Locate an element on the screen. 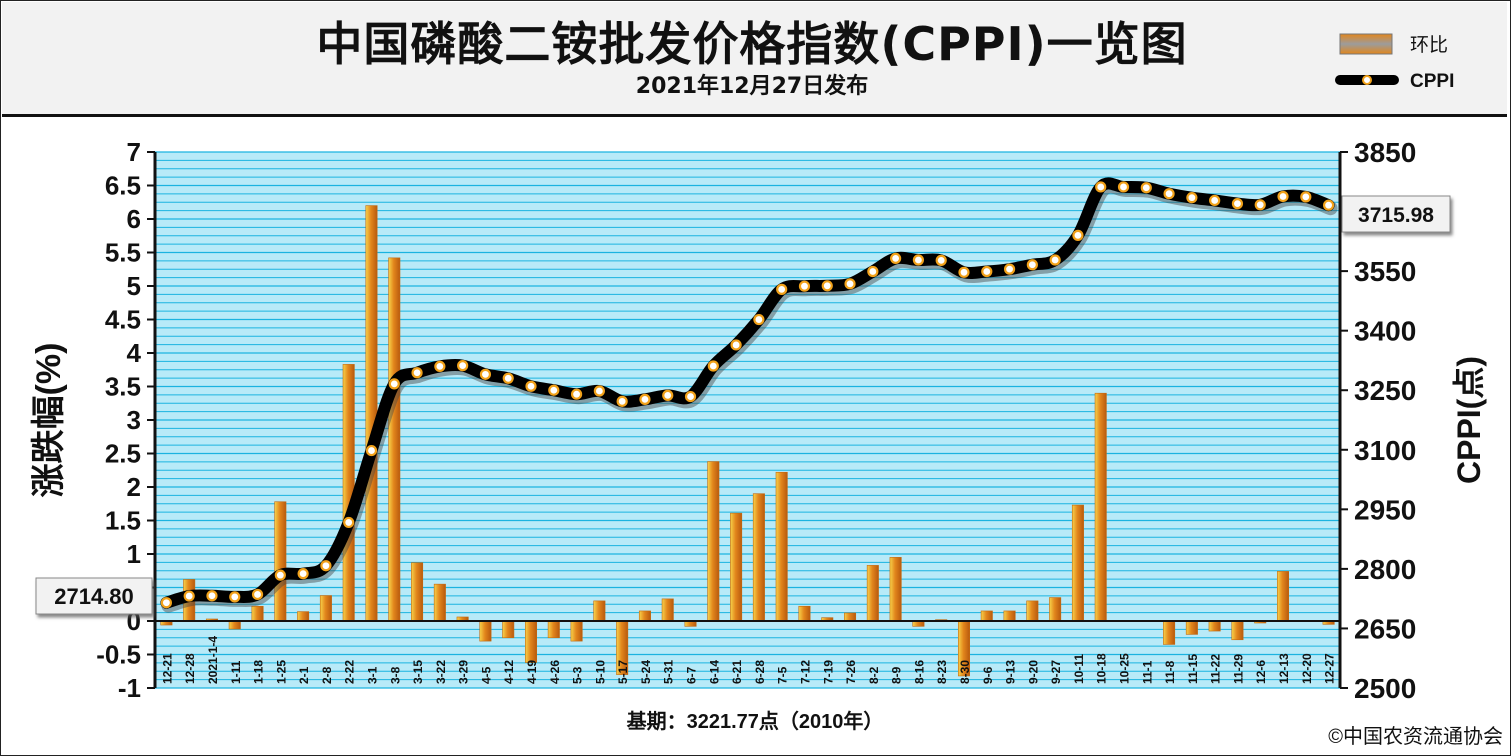 The height and width of the screenshot is (756, 1511). x-tick-label: 5-10 is located at coordinates (600, 672).